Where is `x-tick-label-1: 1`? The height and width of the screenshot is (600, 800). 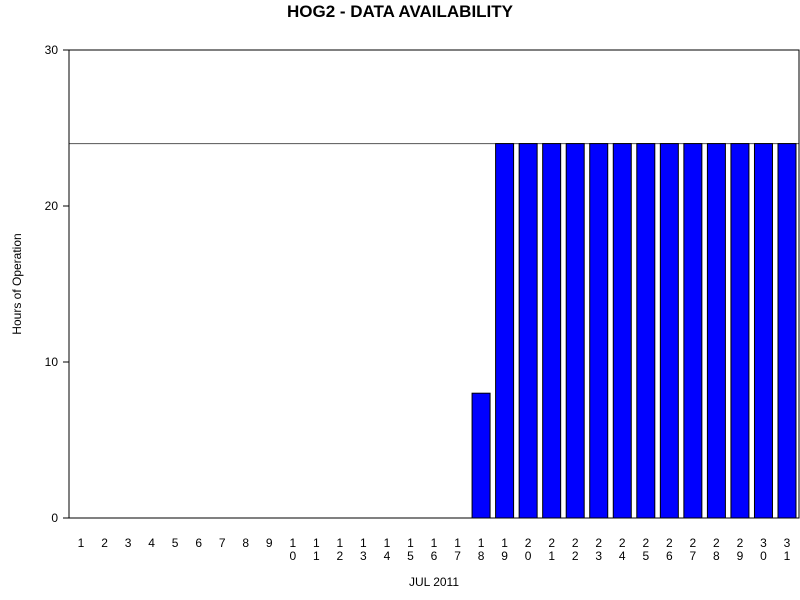 x-tick-label-1: 1 is located at coordinates (81, 543).